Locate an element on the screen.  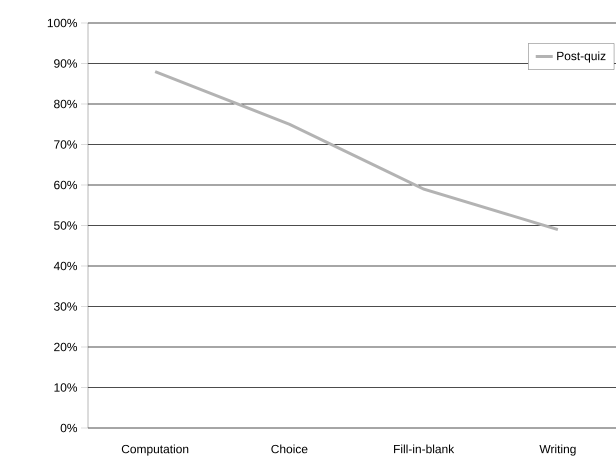
legend-label: Post-quiz is located at coordinates (581, 57).